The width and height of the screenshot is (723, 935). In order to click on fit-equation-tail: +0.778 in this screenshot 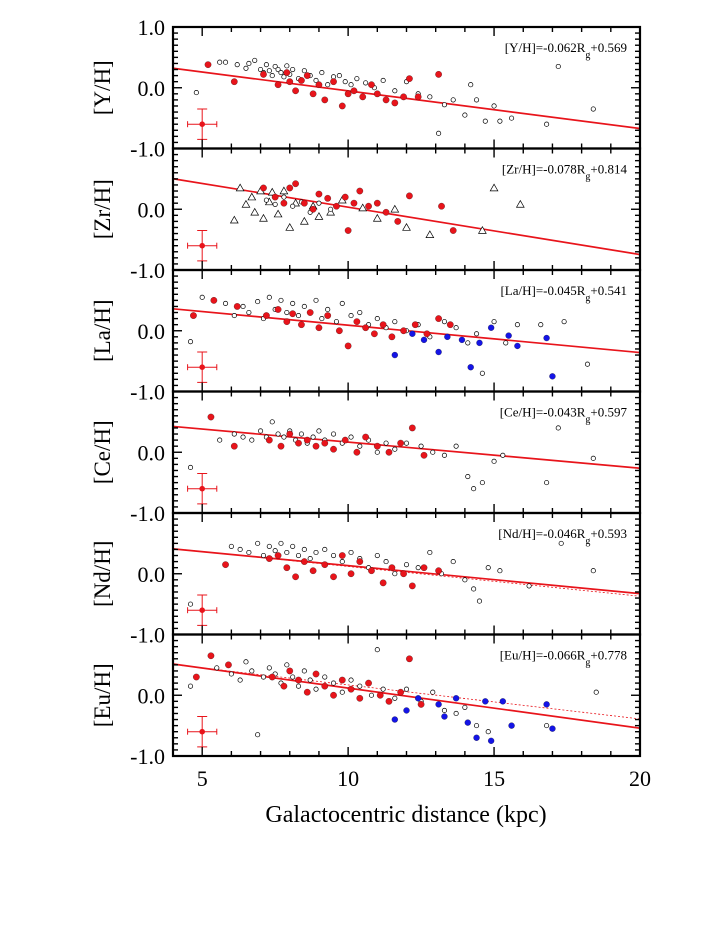, I will do `click(608, 655)`.